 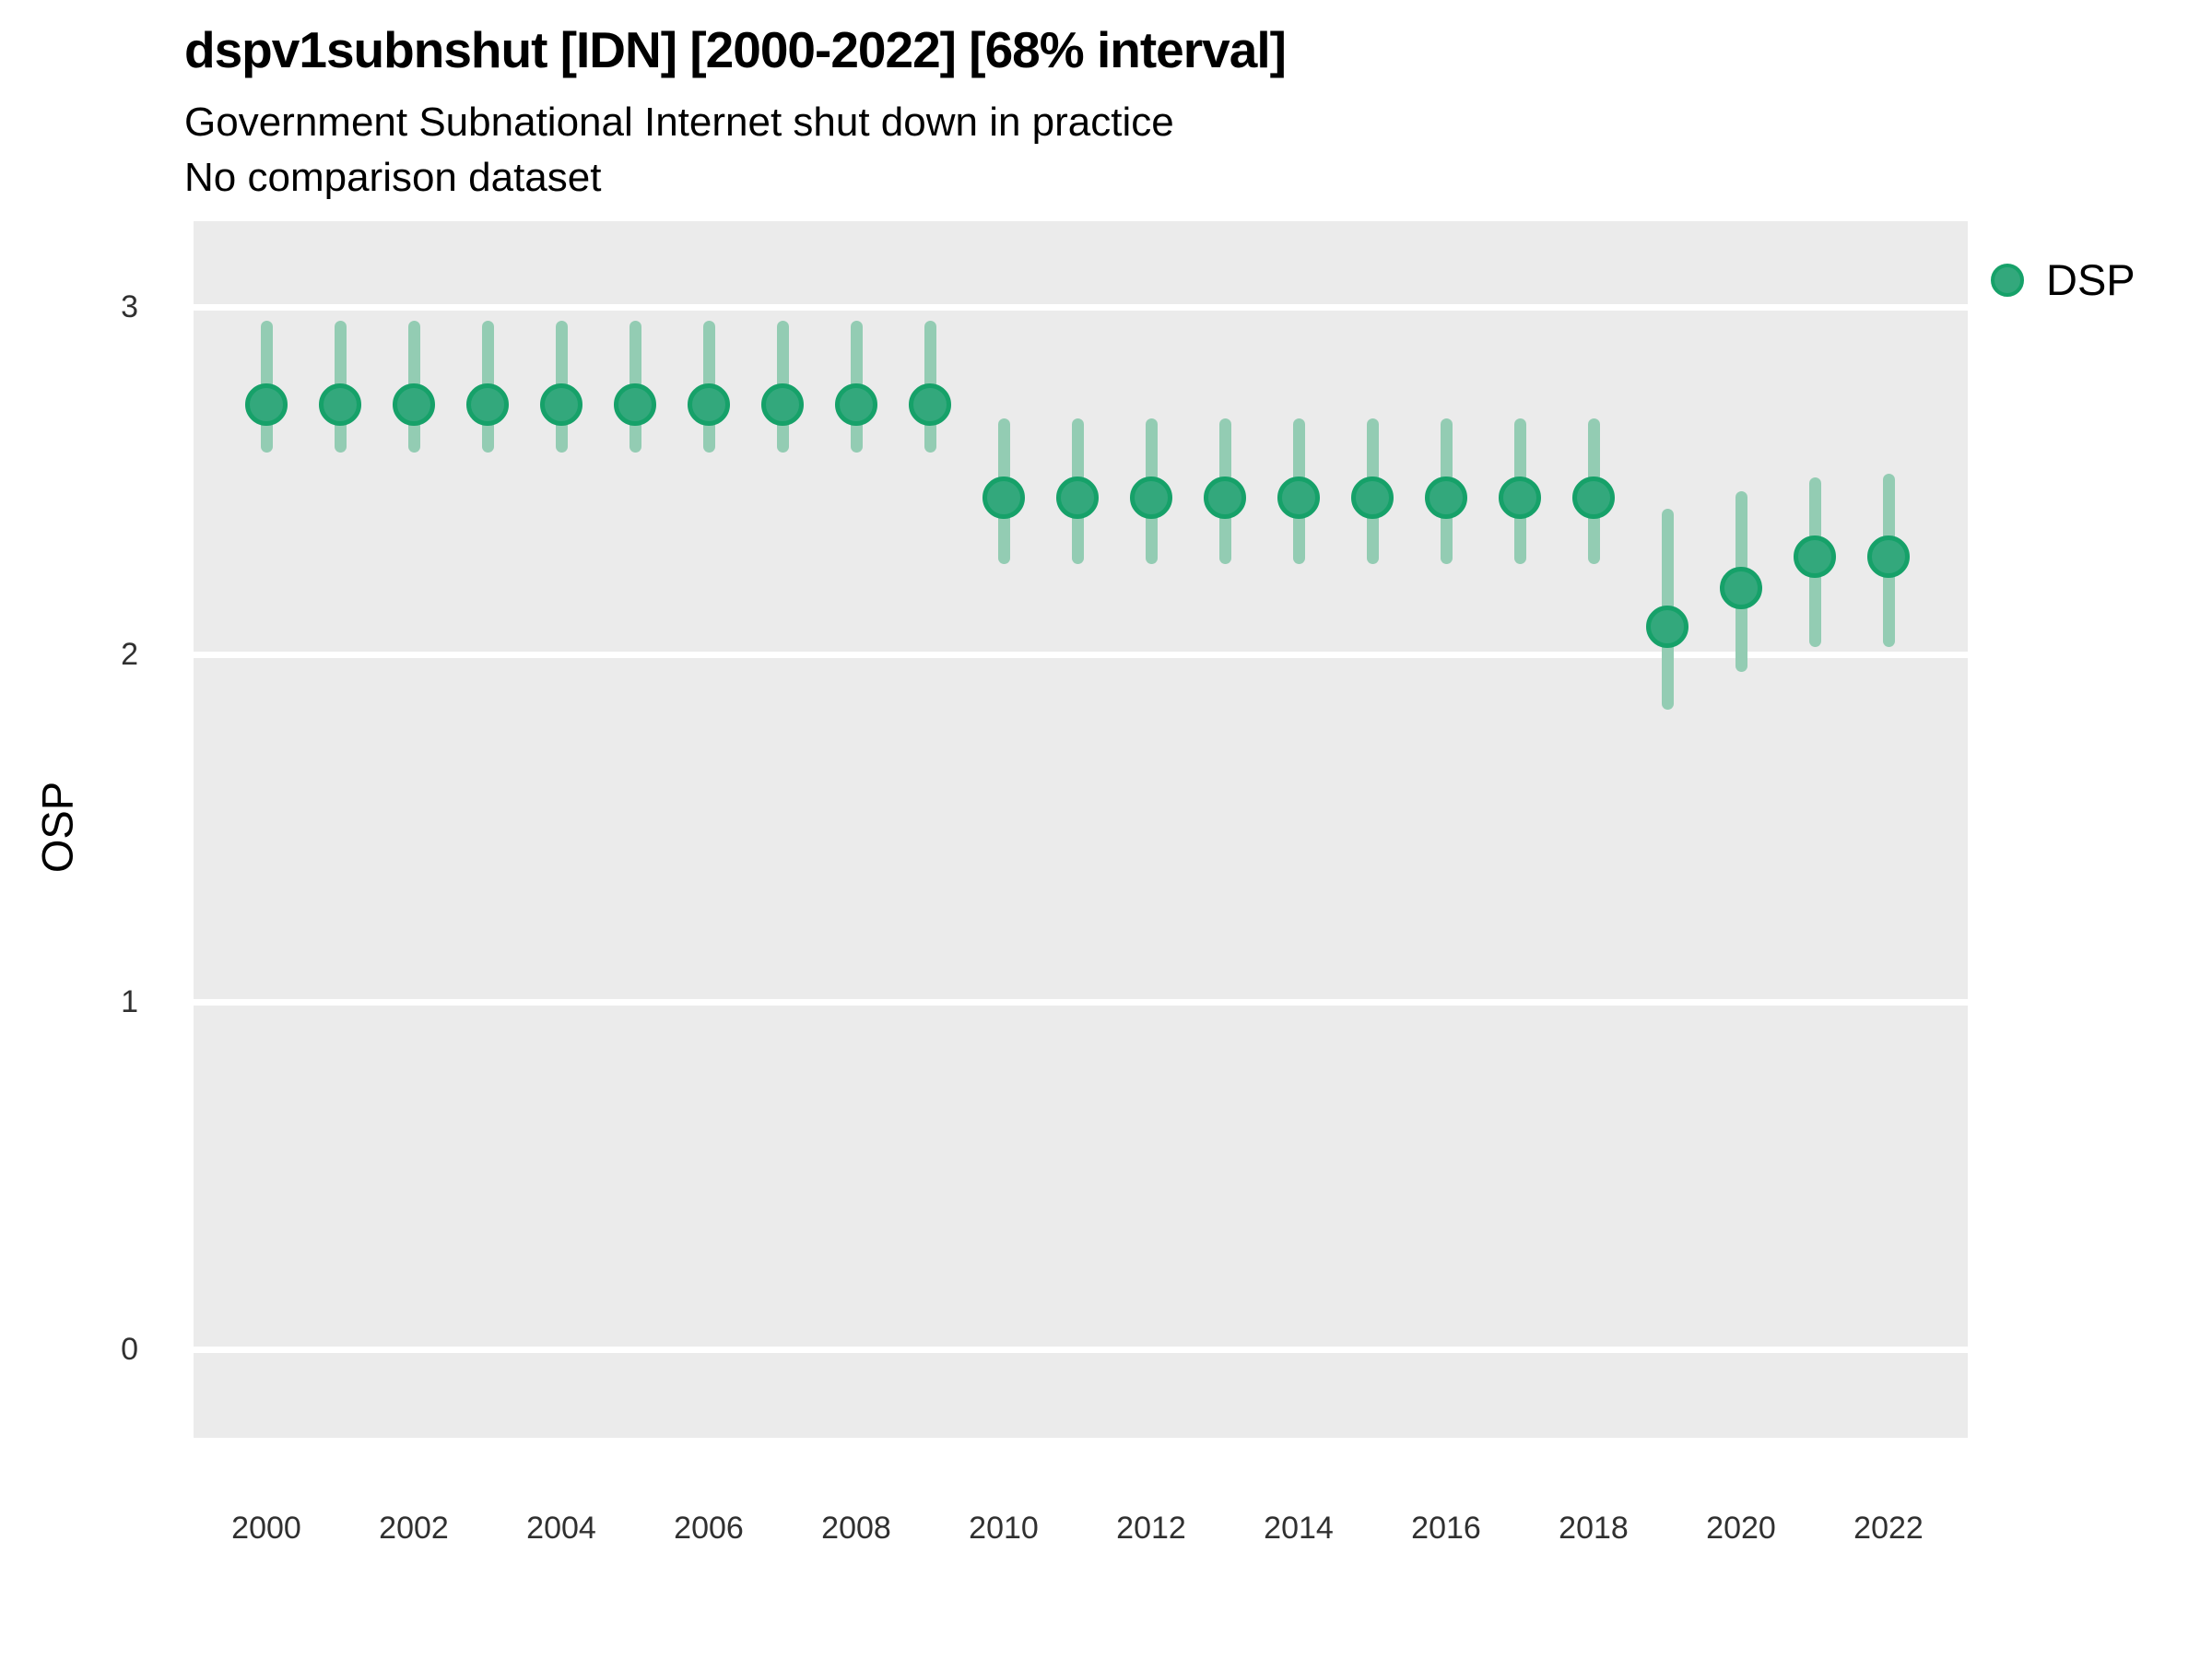 I want to click on x-tick-label-2018: 2018, so click(x=1594, y=1528).